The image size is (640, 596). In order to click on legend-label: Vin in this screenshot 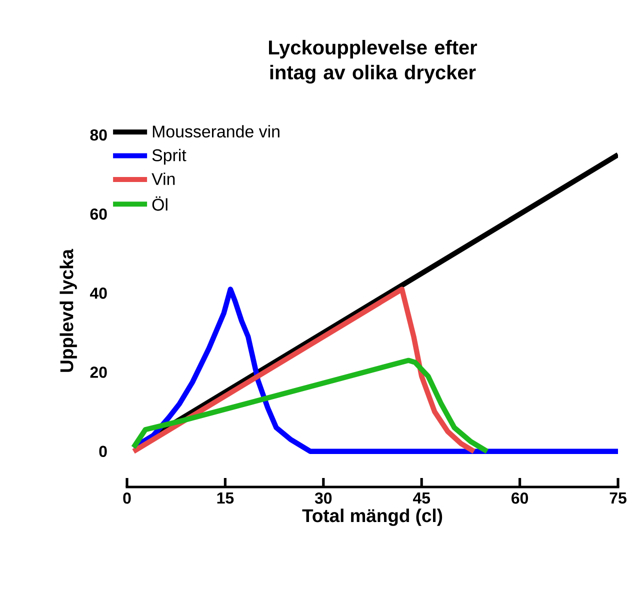, I will do `click(163, 178)`.